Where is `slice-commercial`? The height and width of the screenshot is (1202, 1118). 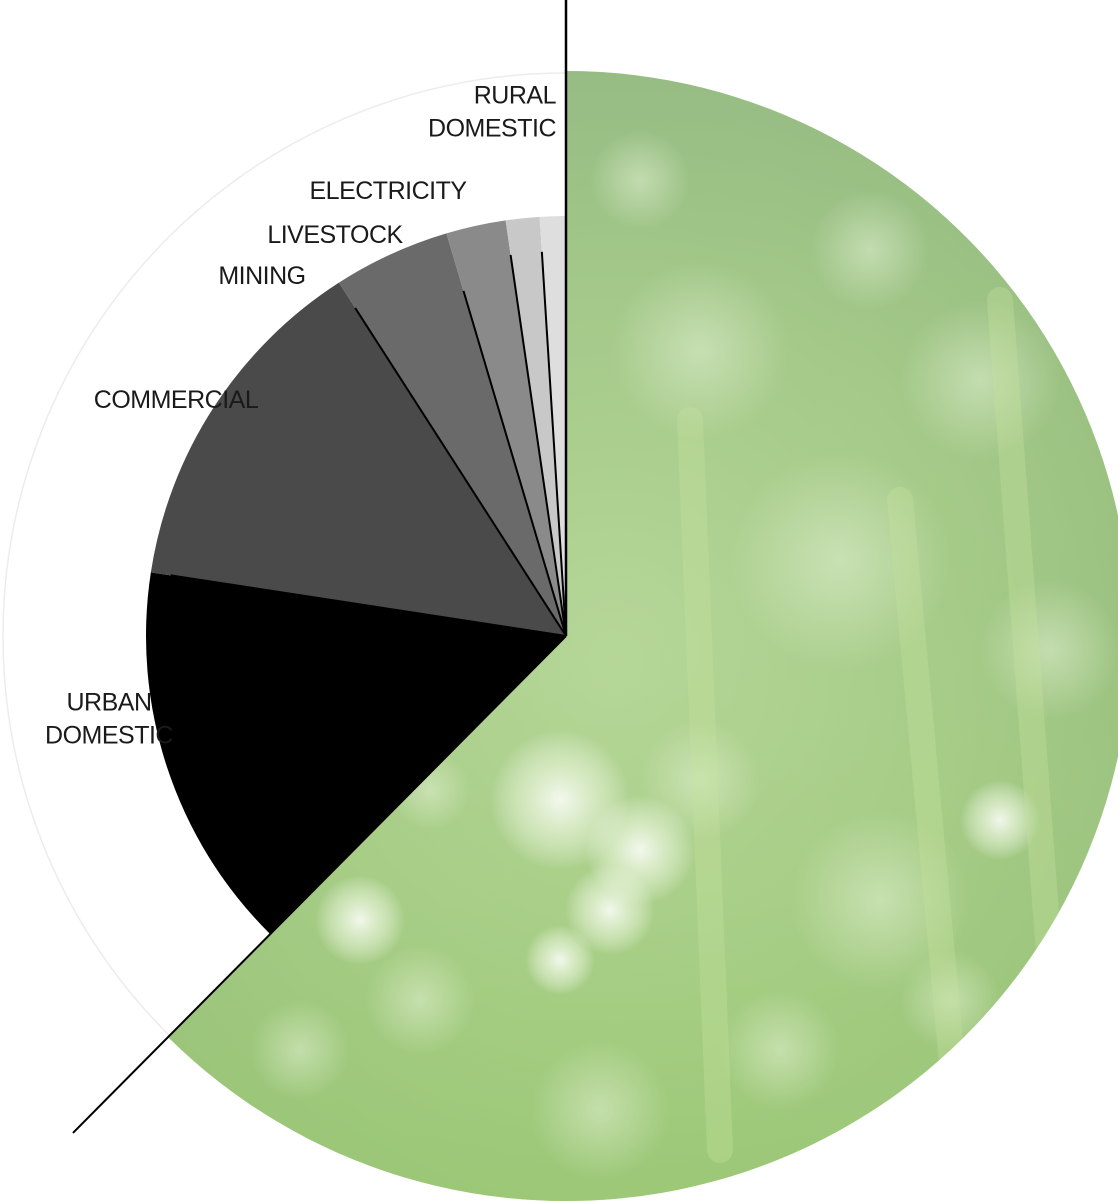
slice-commercial is located at coordinates (358, 459).